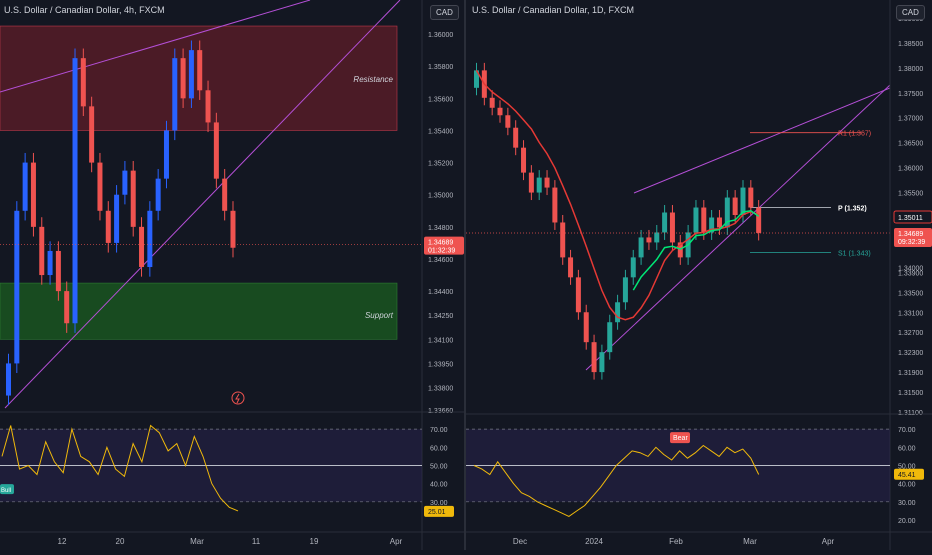 The width and height of the screenshot is (932, 555). Describe the element at coordinates (155, 46) in the screenshot. I see `upper-trendline` at that location.